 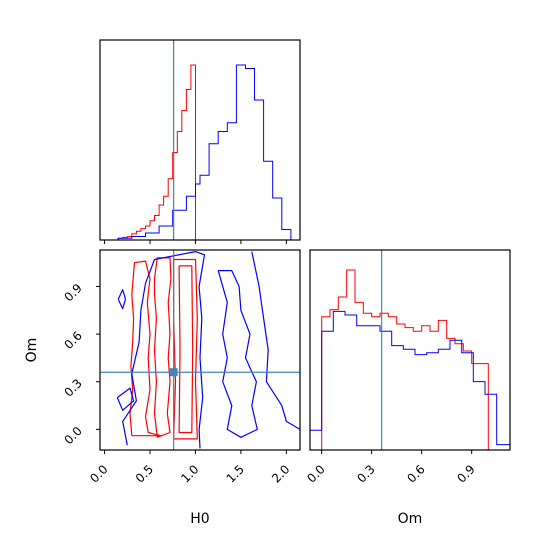 I want to click on contour-frame, so click(x=200, y=350).